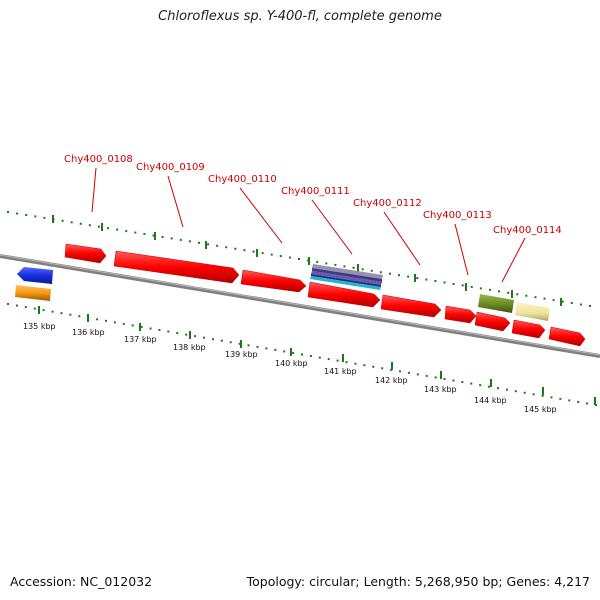 This screenshot has width=600, height=600. I want to click on kbp-label: 137 kbp, so click(140, 339).